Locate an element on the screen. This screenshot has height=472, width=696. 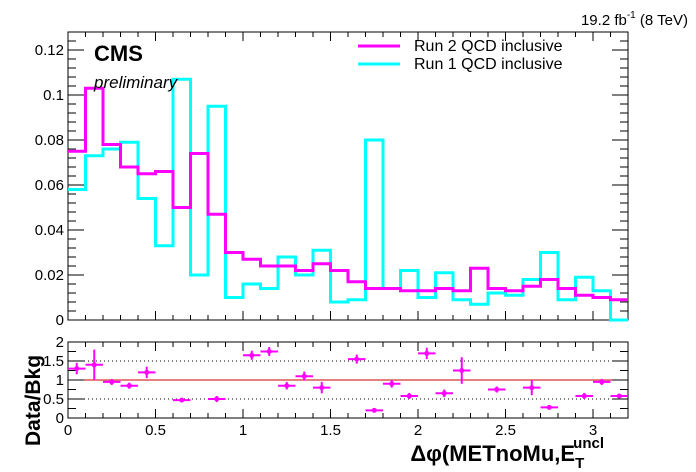
x-axis-label-main: Δφ(METnoMu,E is located at coordinates (492, 453).